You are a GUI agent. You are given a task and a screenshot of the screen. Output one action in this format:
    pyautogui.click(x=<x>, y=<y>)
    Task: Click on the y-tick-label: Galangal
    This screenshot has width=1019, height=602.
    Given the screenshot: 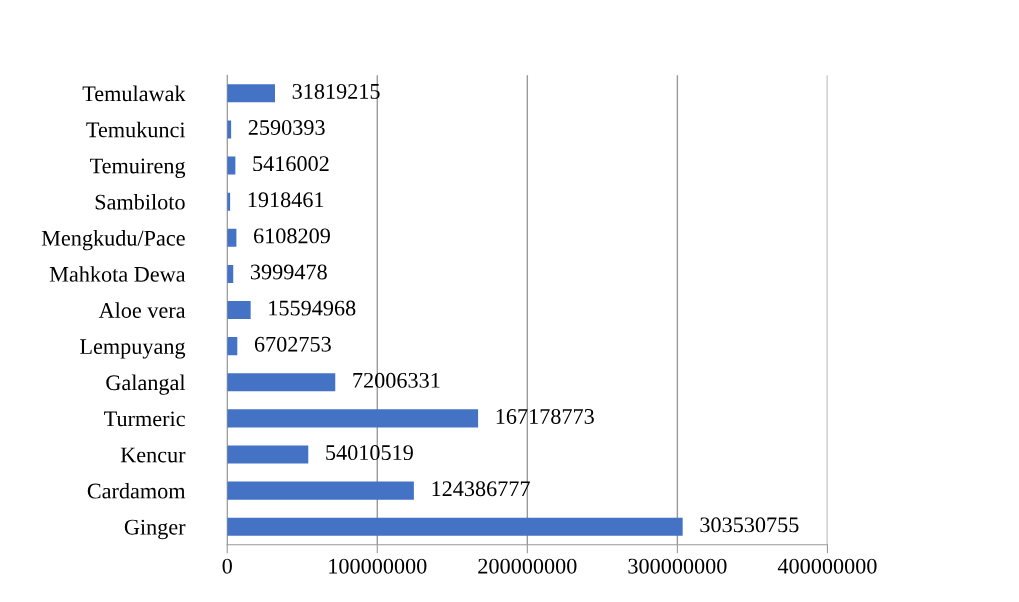 What is the action you would take?
    pyautogui.click(x=146, y=384)
    